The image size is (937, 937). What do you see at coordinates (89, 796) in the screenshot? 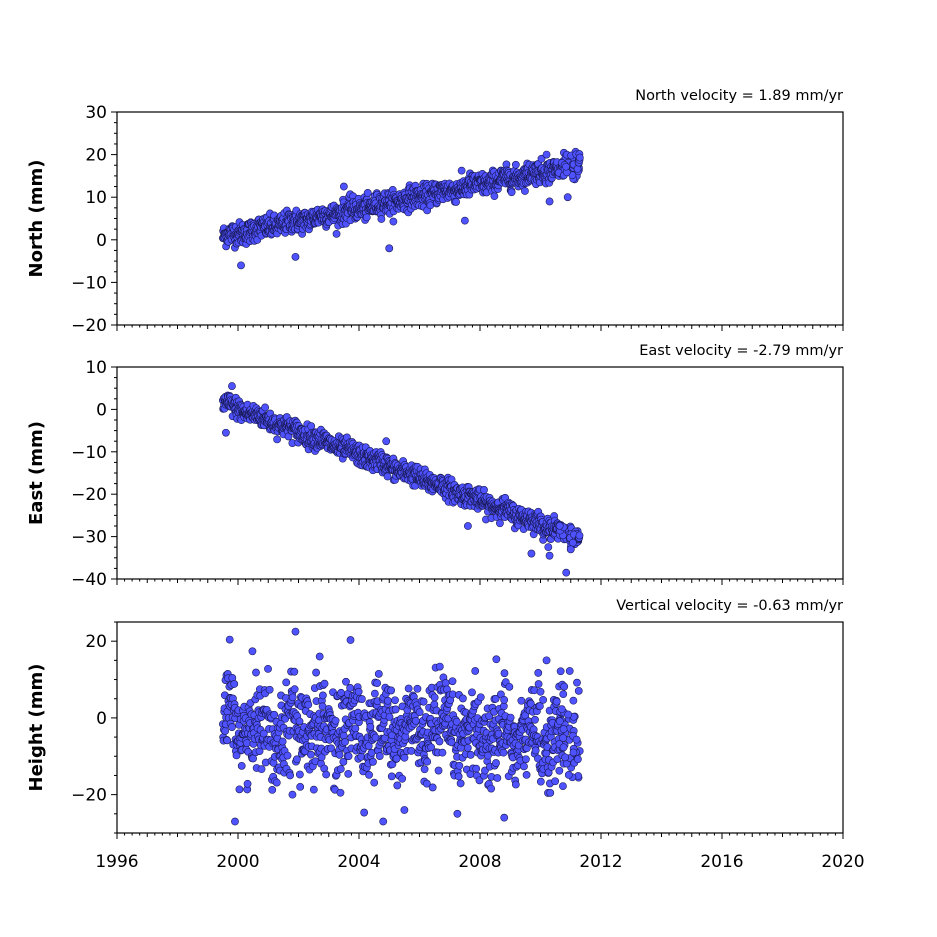
I see `y-tick-label: −20` at bounding box center [89, 796].